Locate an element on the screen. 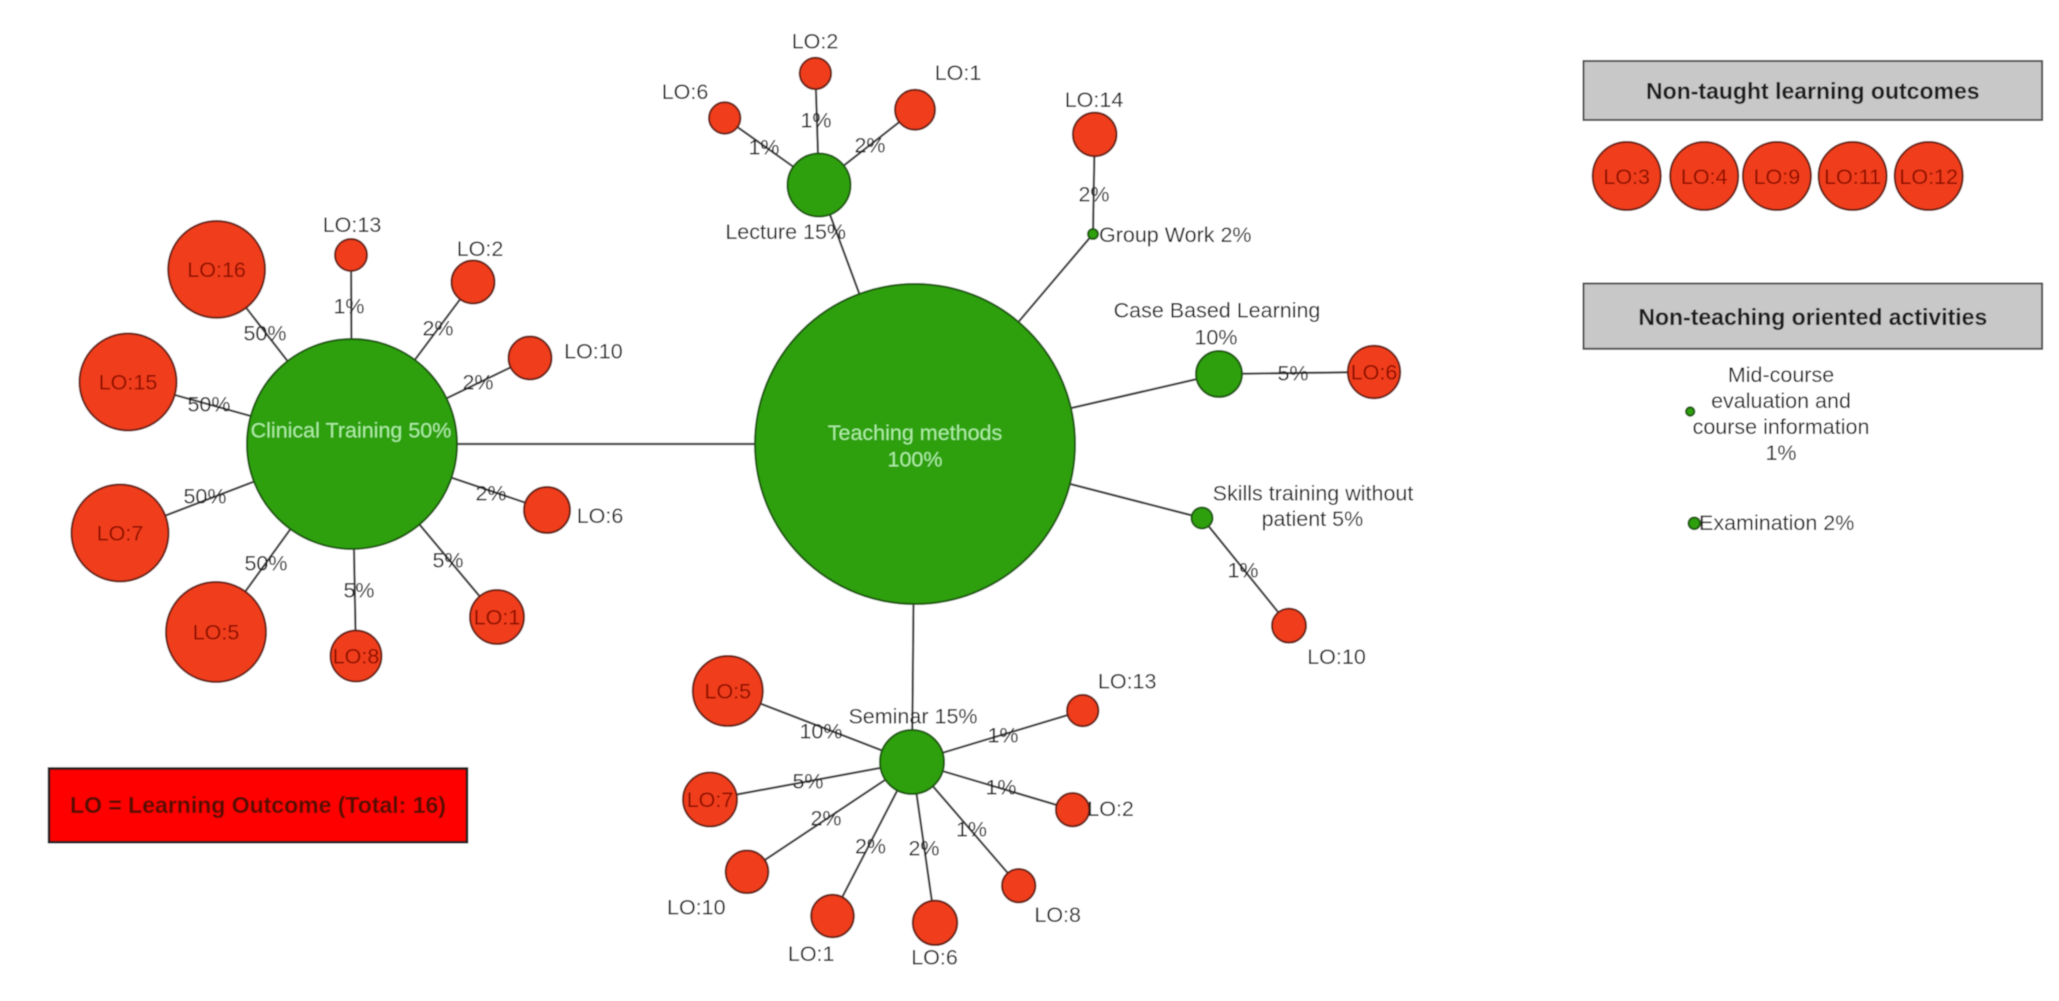 This screenshot has width=2059, height=1001. svg-text: Group Work 2% is located at coordinates (1175, 235).